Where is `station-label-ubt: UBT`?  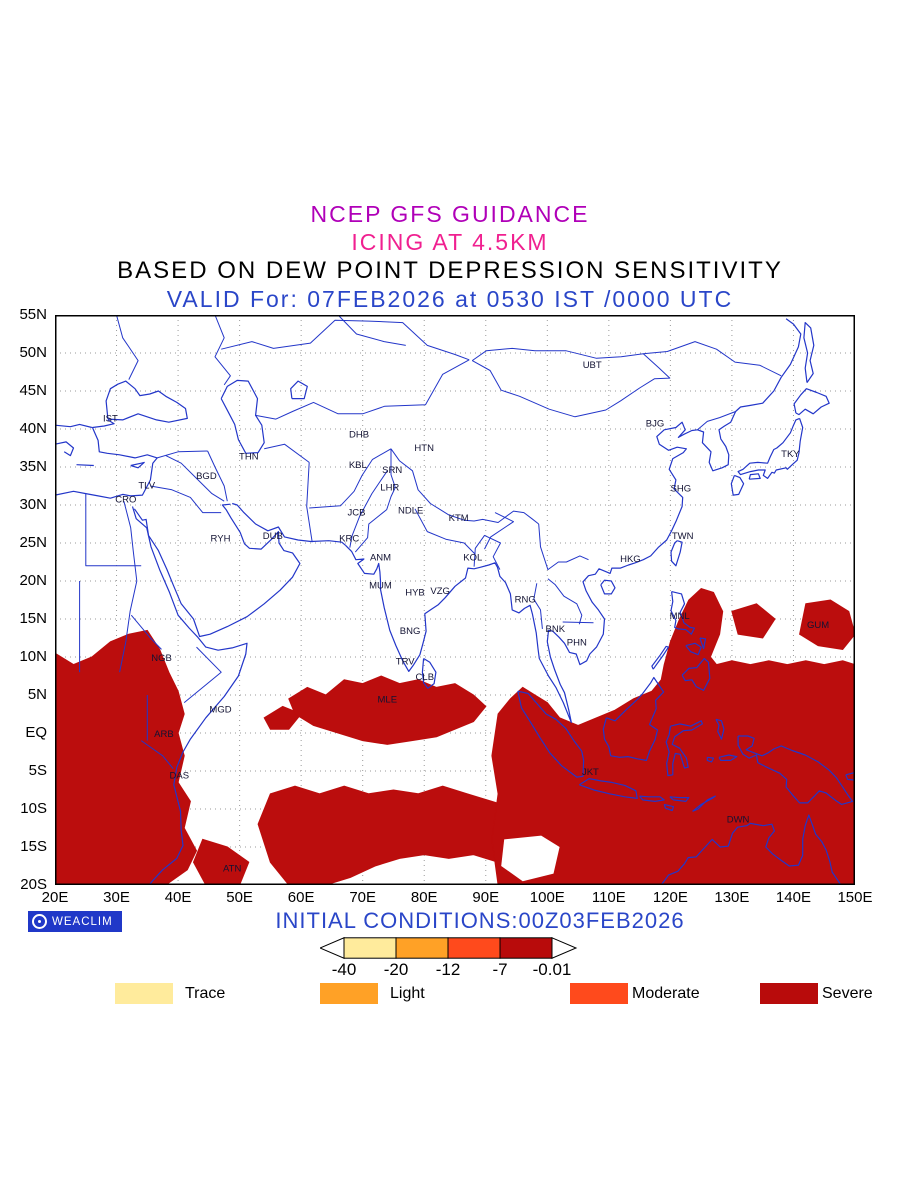
station-label-ubt: UBT is located at coordinates (592, 365).